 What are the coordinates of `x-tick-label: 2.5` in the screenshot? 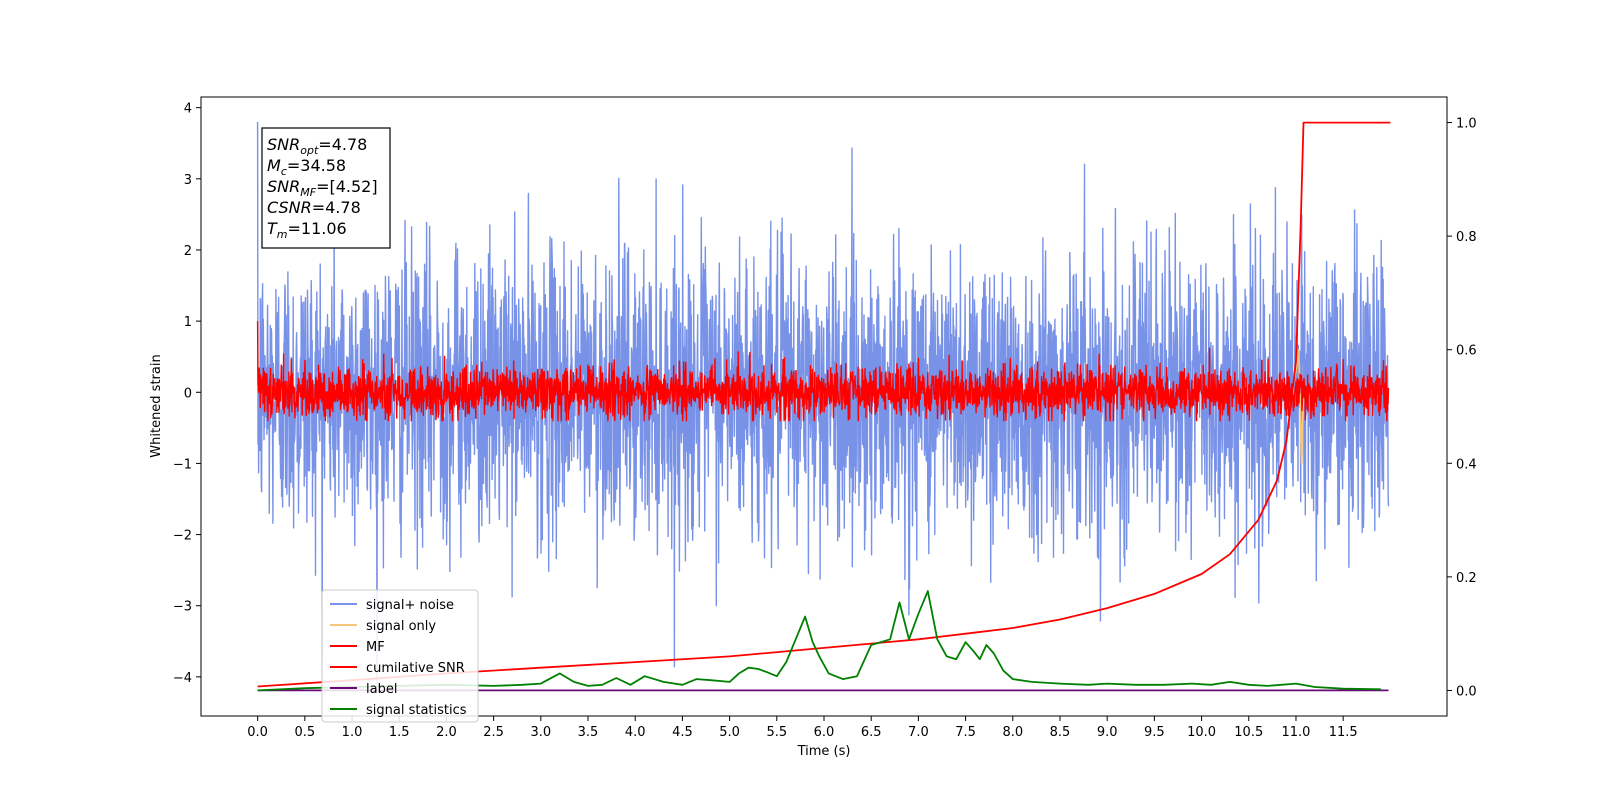 It's located at (493, 732).